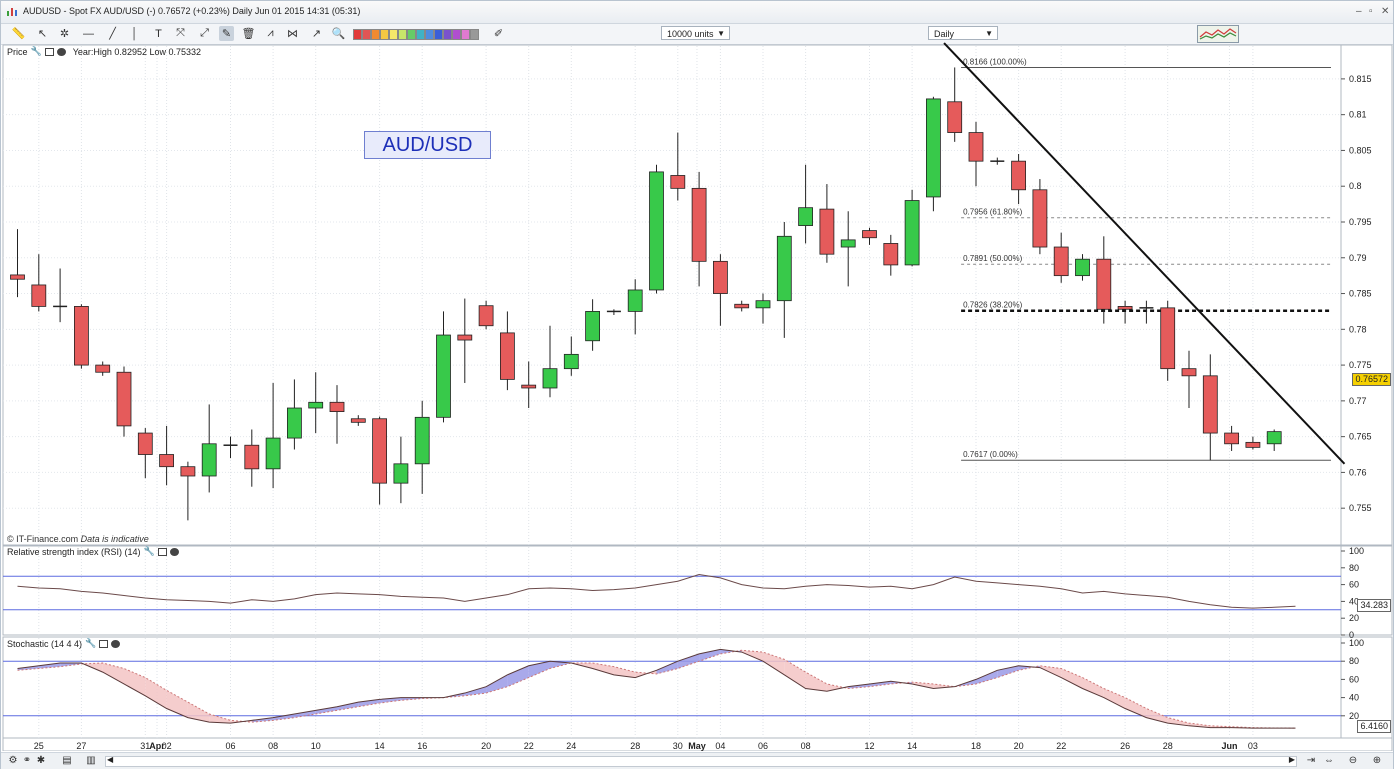 This screenshot has width=1394, height=769. What do you see at coordinates (1218, 34) in the screenshot?
I see `chart-overview-icon` at bounding box center [1218, 34].